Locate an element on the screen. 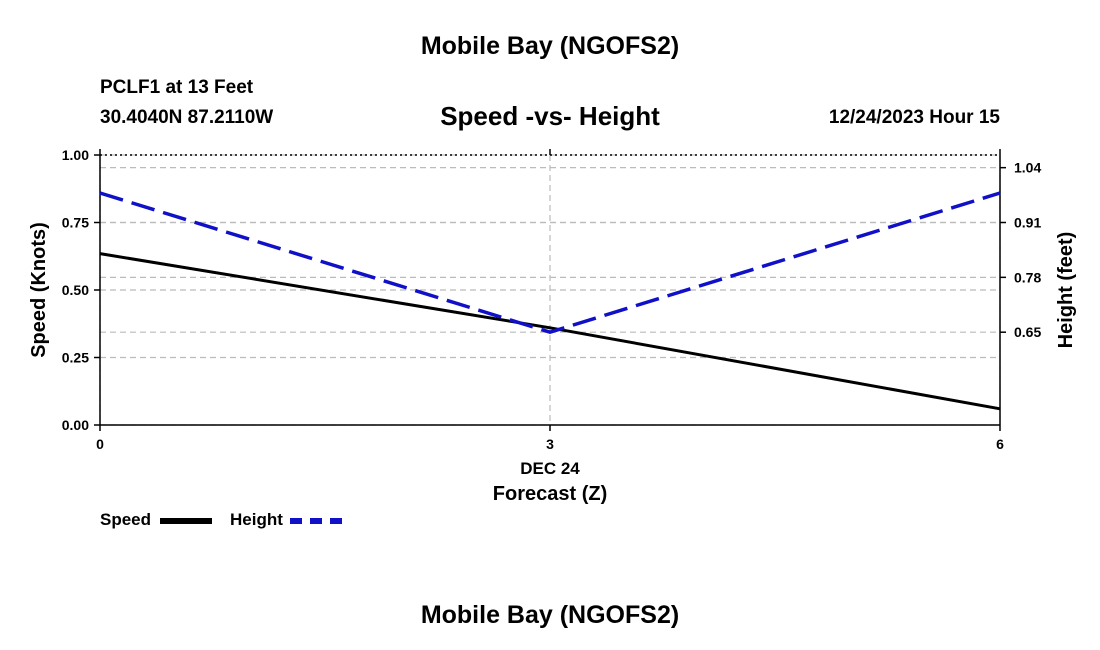 This screenshot has width=1100, height=650. ytick-label-right-2: 0.91 is located at coordinates (1027, 223).